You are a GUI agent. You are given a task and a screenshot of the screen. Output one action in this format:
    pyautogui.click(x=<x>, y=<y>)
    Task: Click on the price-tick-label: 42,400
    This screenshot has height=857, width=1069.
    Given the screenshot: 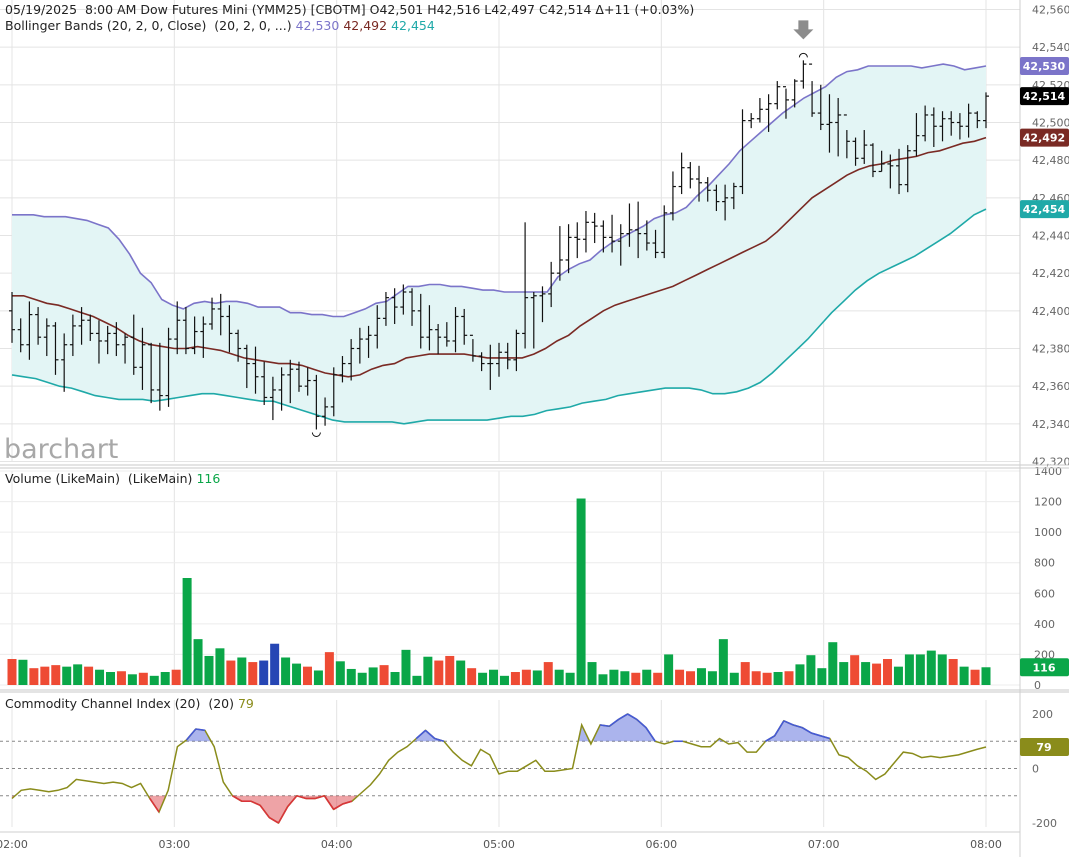 What is the action you would take?
    pyautogui.click(x=1050, y=311)
    